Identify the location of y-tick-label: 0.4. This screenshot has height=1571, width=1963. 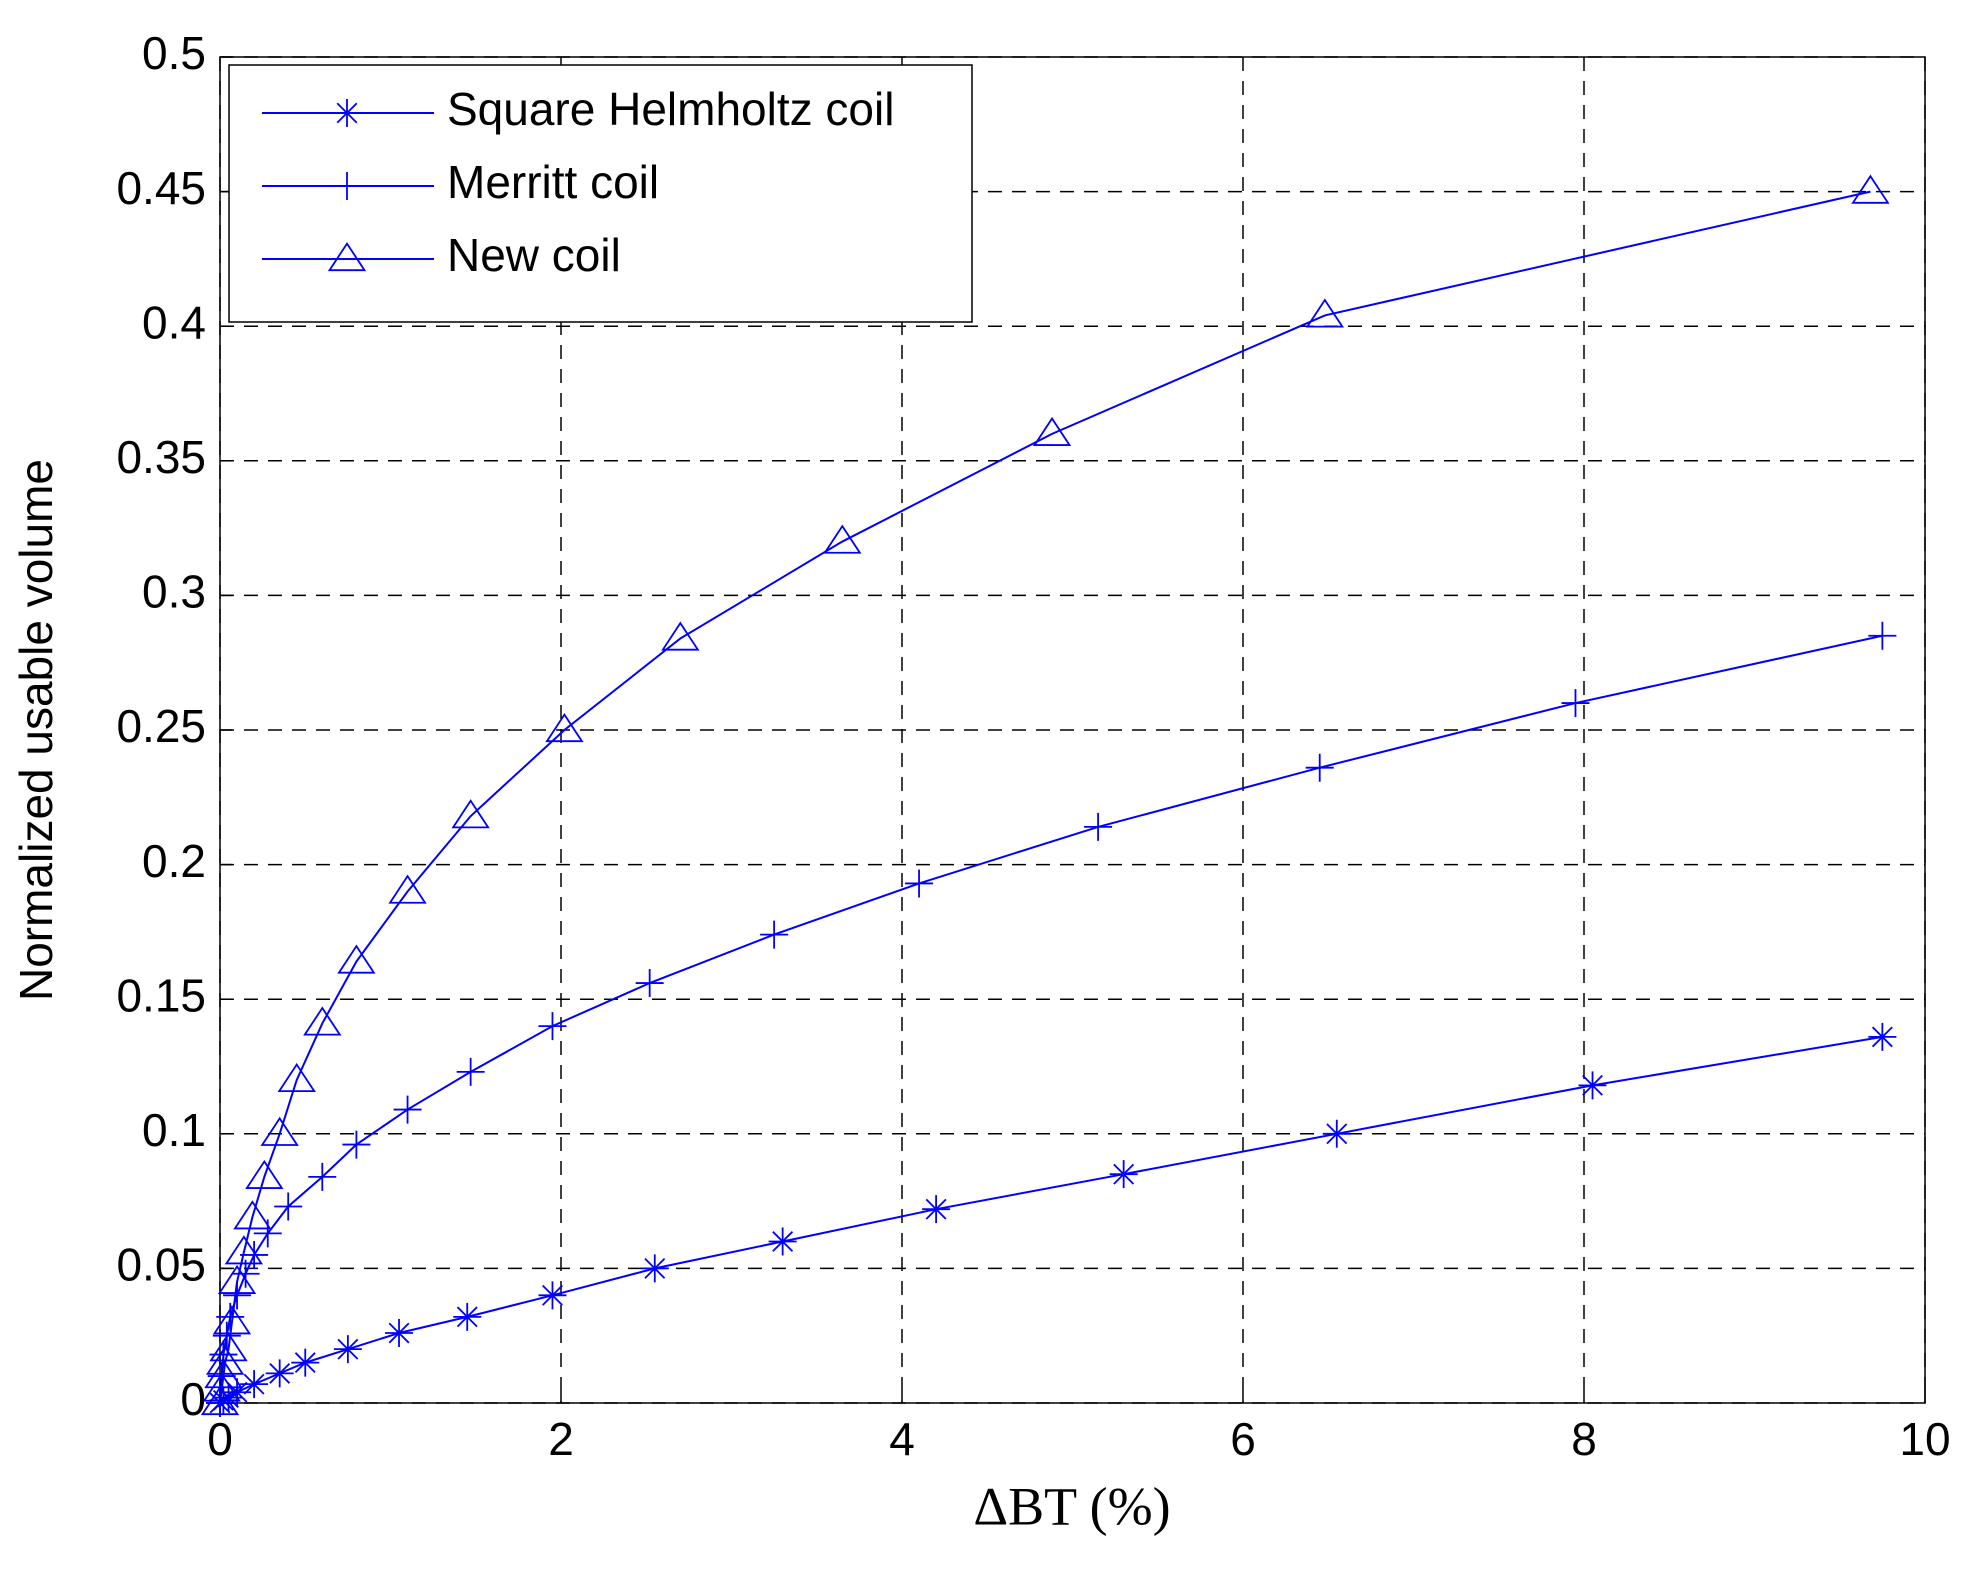
(174, 322).